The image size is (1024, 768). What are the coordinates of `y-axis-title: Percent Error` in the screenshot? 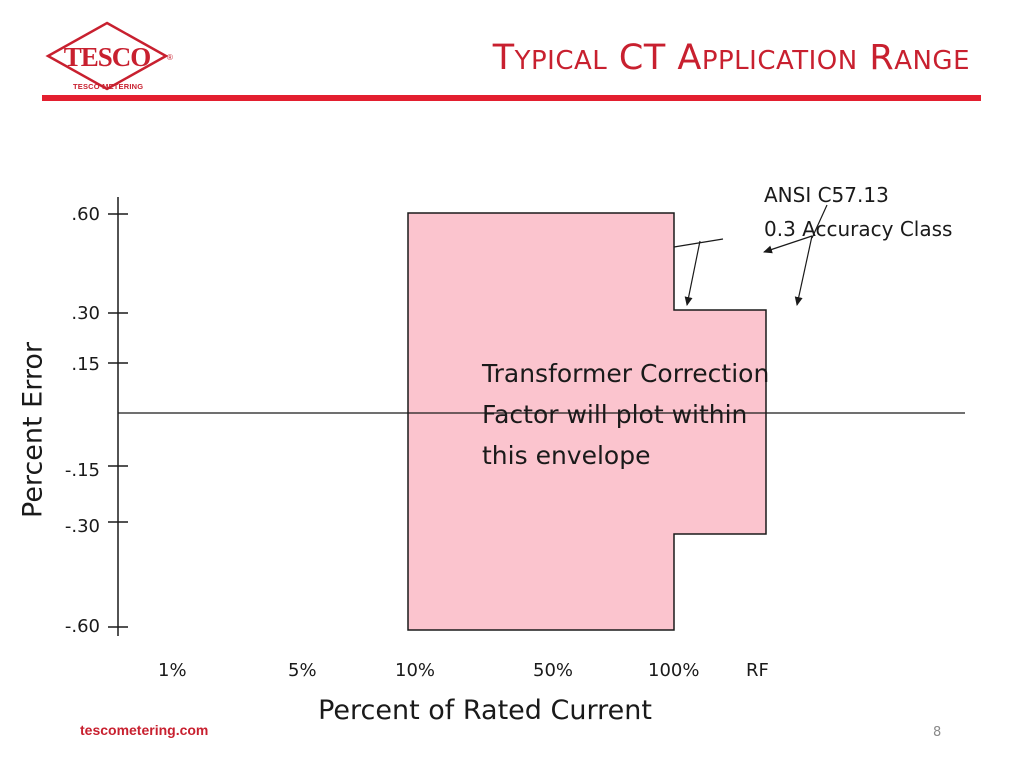 It's located at (33, 430).